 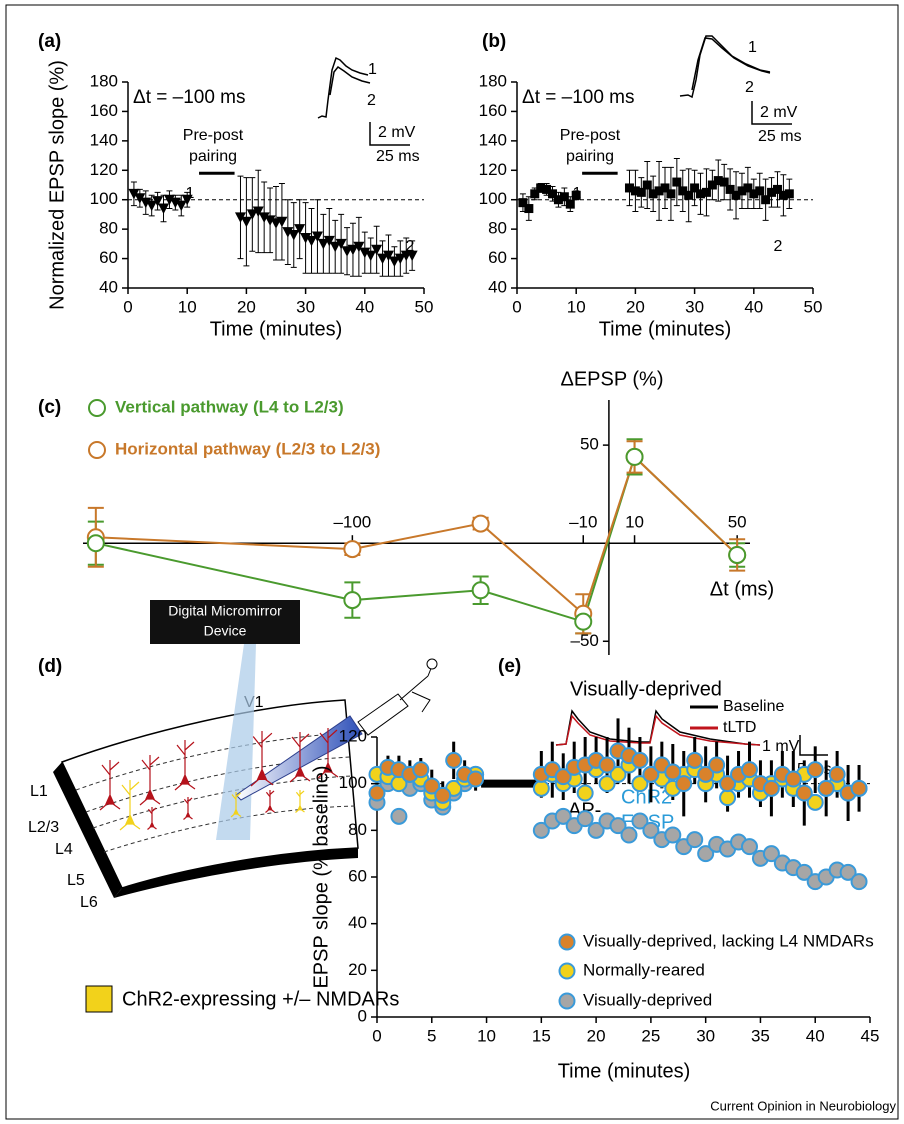 I want to click on panel-label: (d), so click(x=50, y=666).